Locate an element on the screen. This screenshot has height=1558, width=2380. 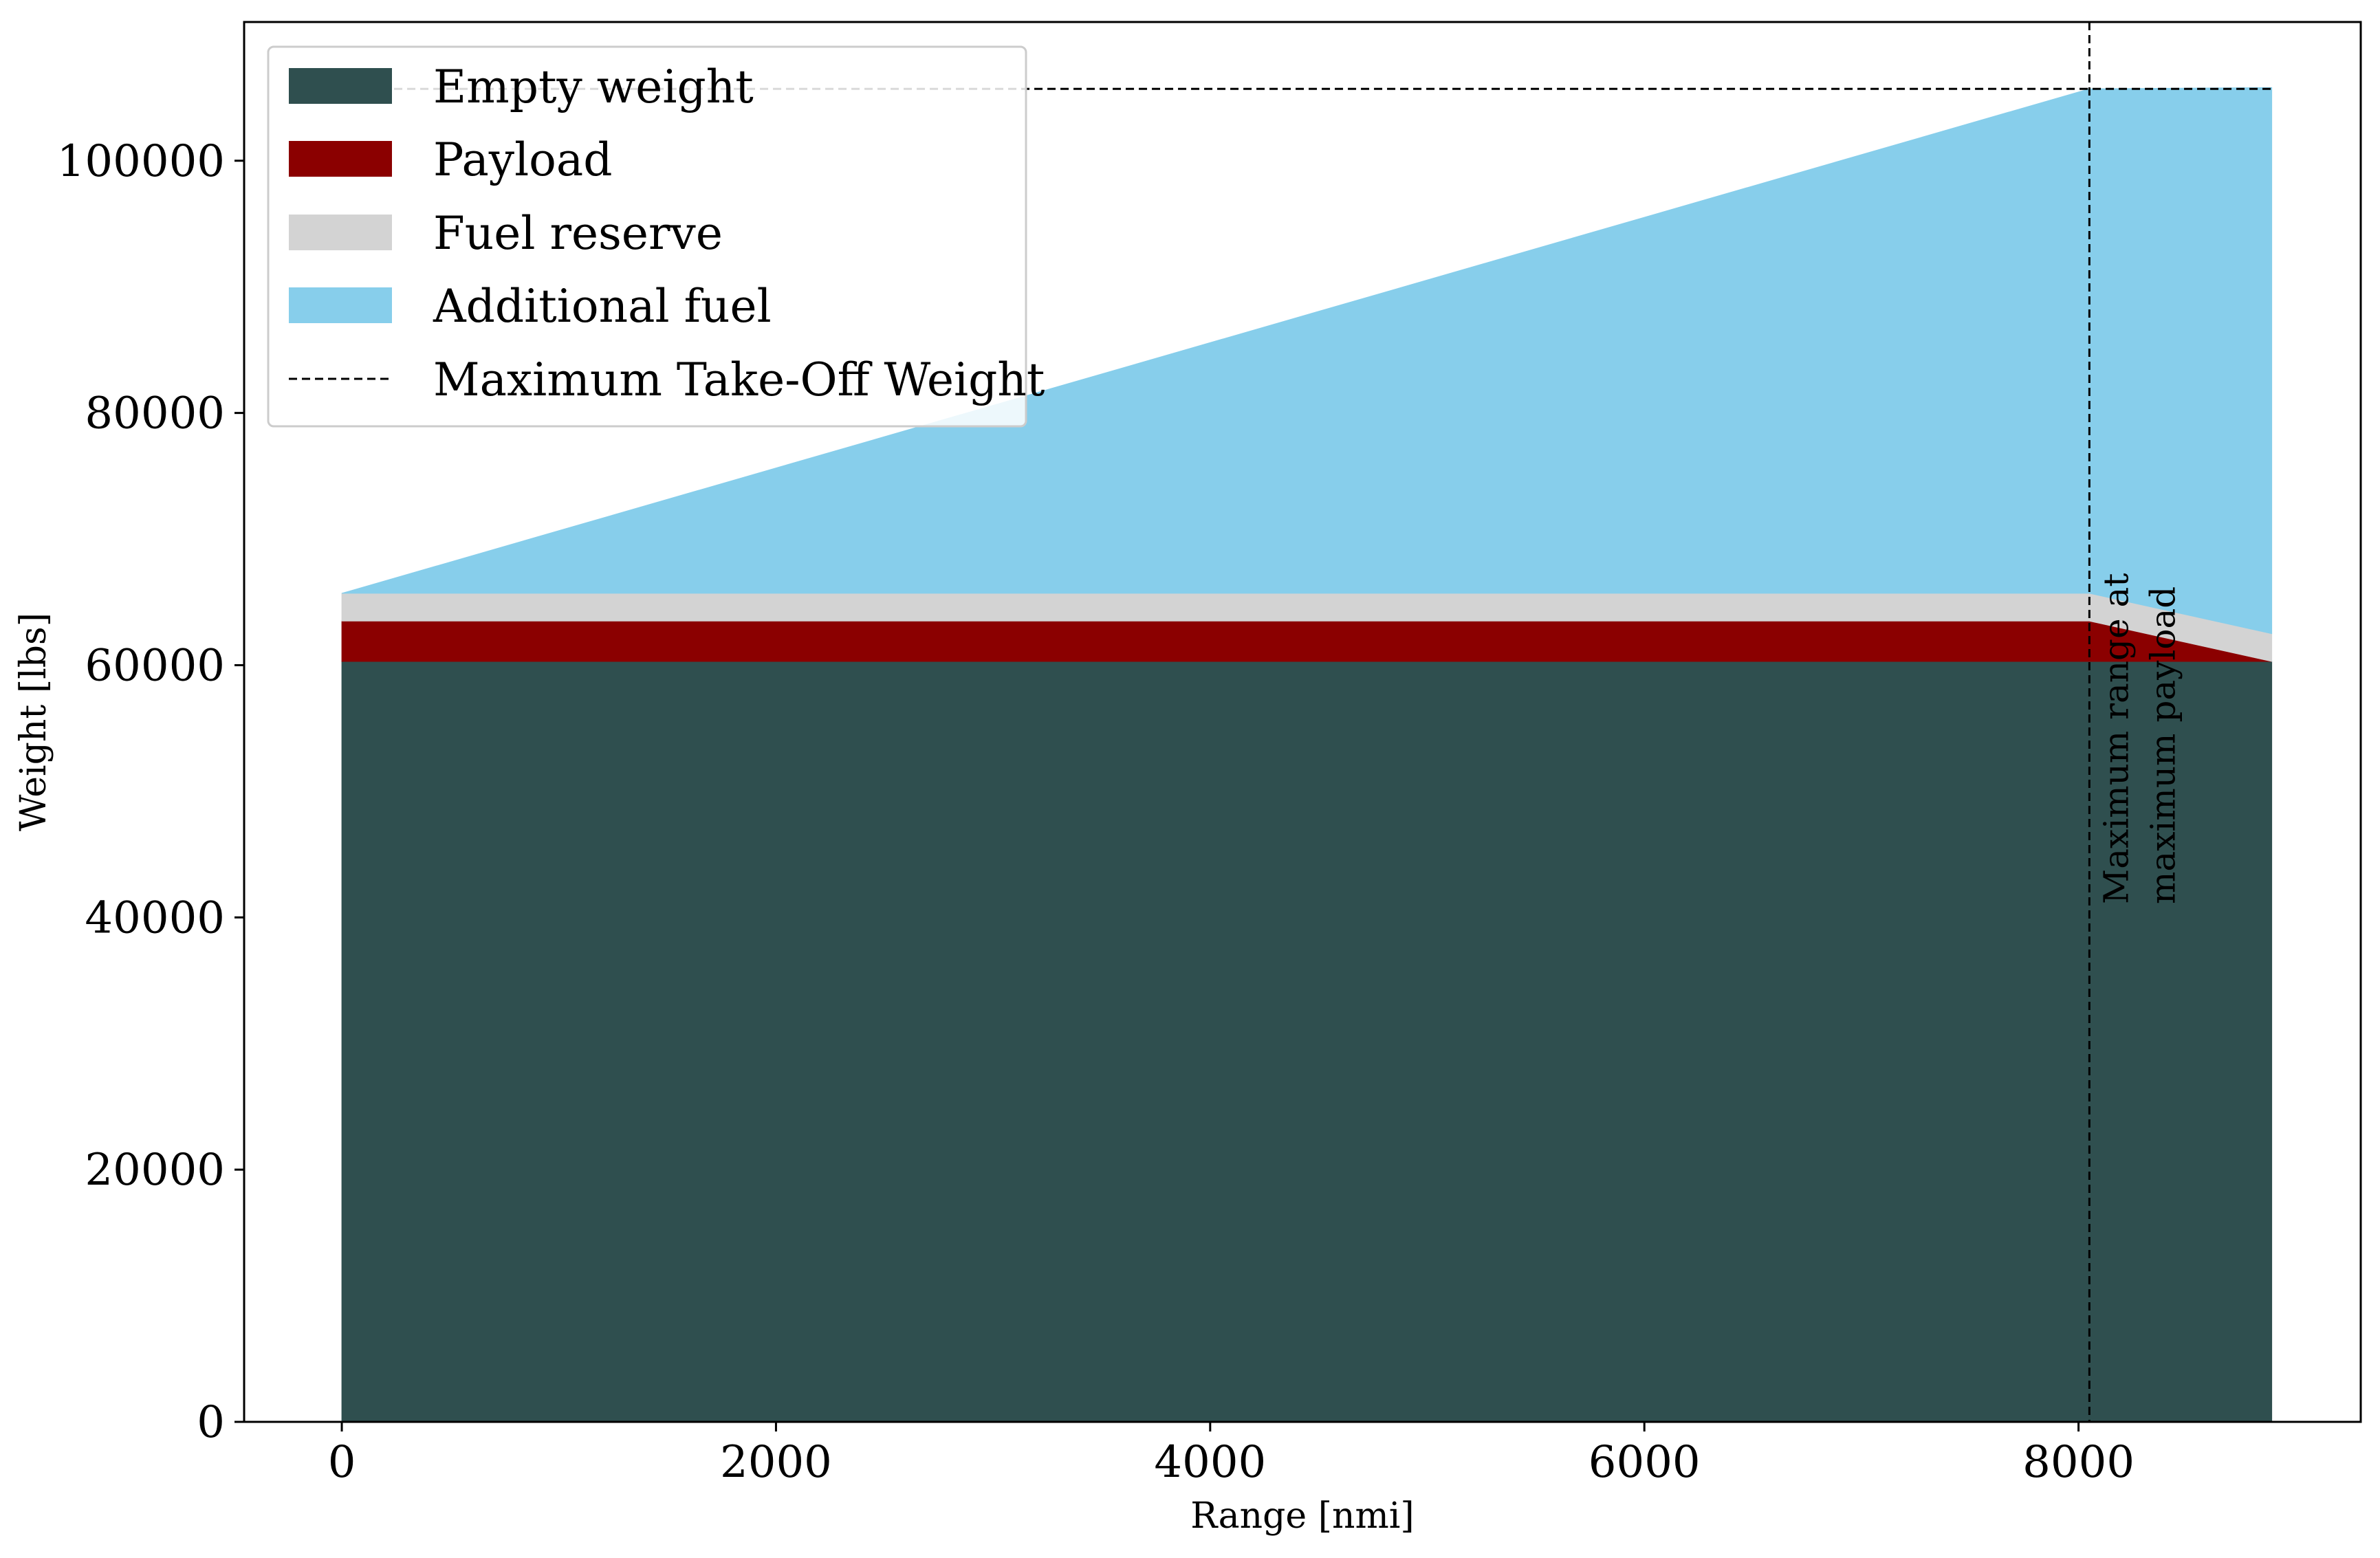
legend-label-payload: Payload is located at coordinates (523, 159).